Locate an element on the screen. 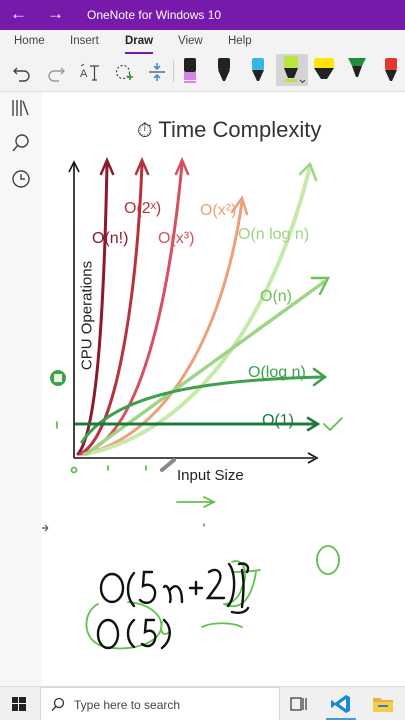 The image size is (405, 720). curve-log is located at coordinates (202, 409).